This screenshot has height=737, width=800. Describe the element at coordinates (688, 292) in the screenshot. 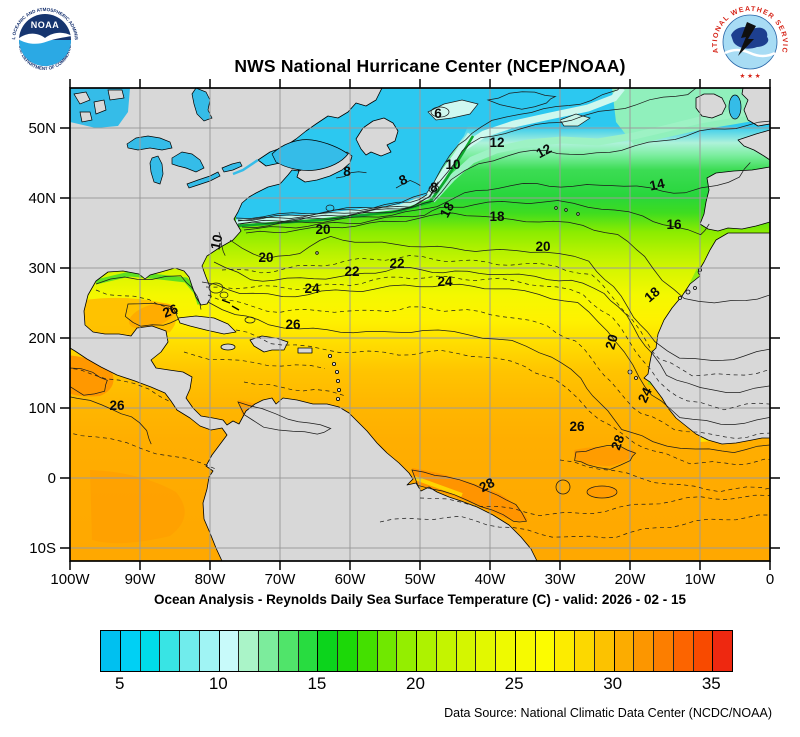

I see `canary-islands` at that location.